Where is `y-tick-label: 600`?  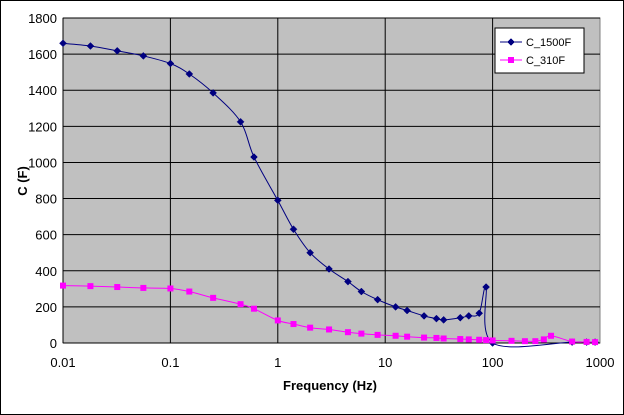 y-tick-label: 600 is located at coordinates (46, 235).